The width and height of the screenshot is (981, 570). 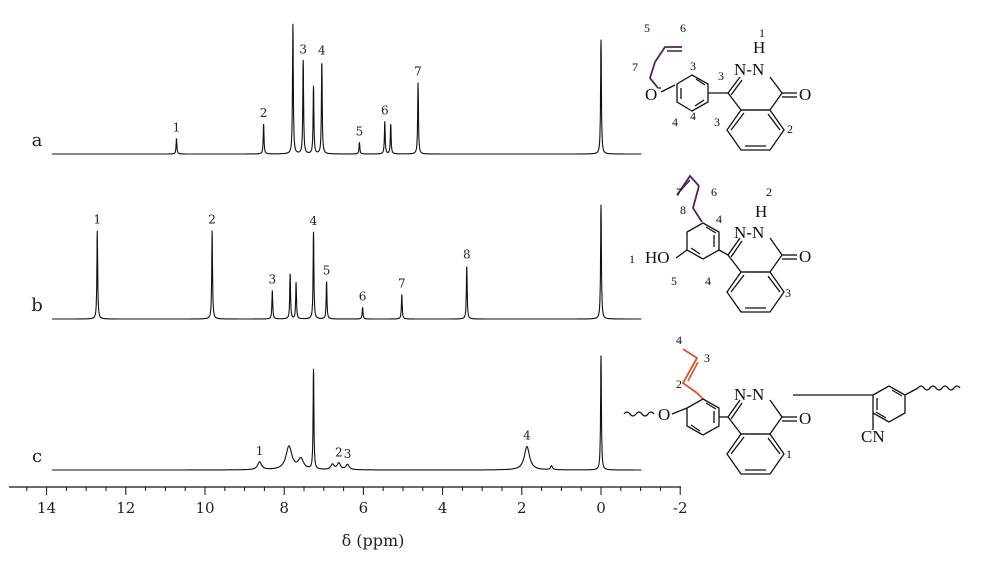 I want to click on struct-a-label-4b: 4, so click(x=693, y=116).